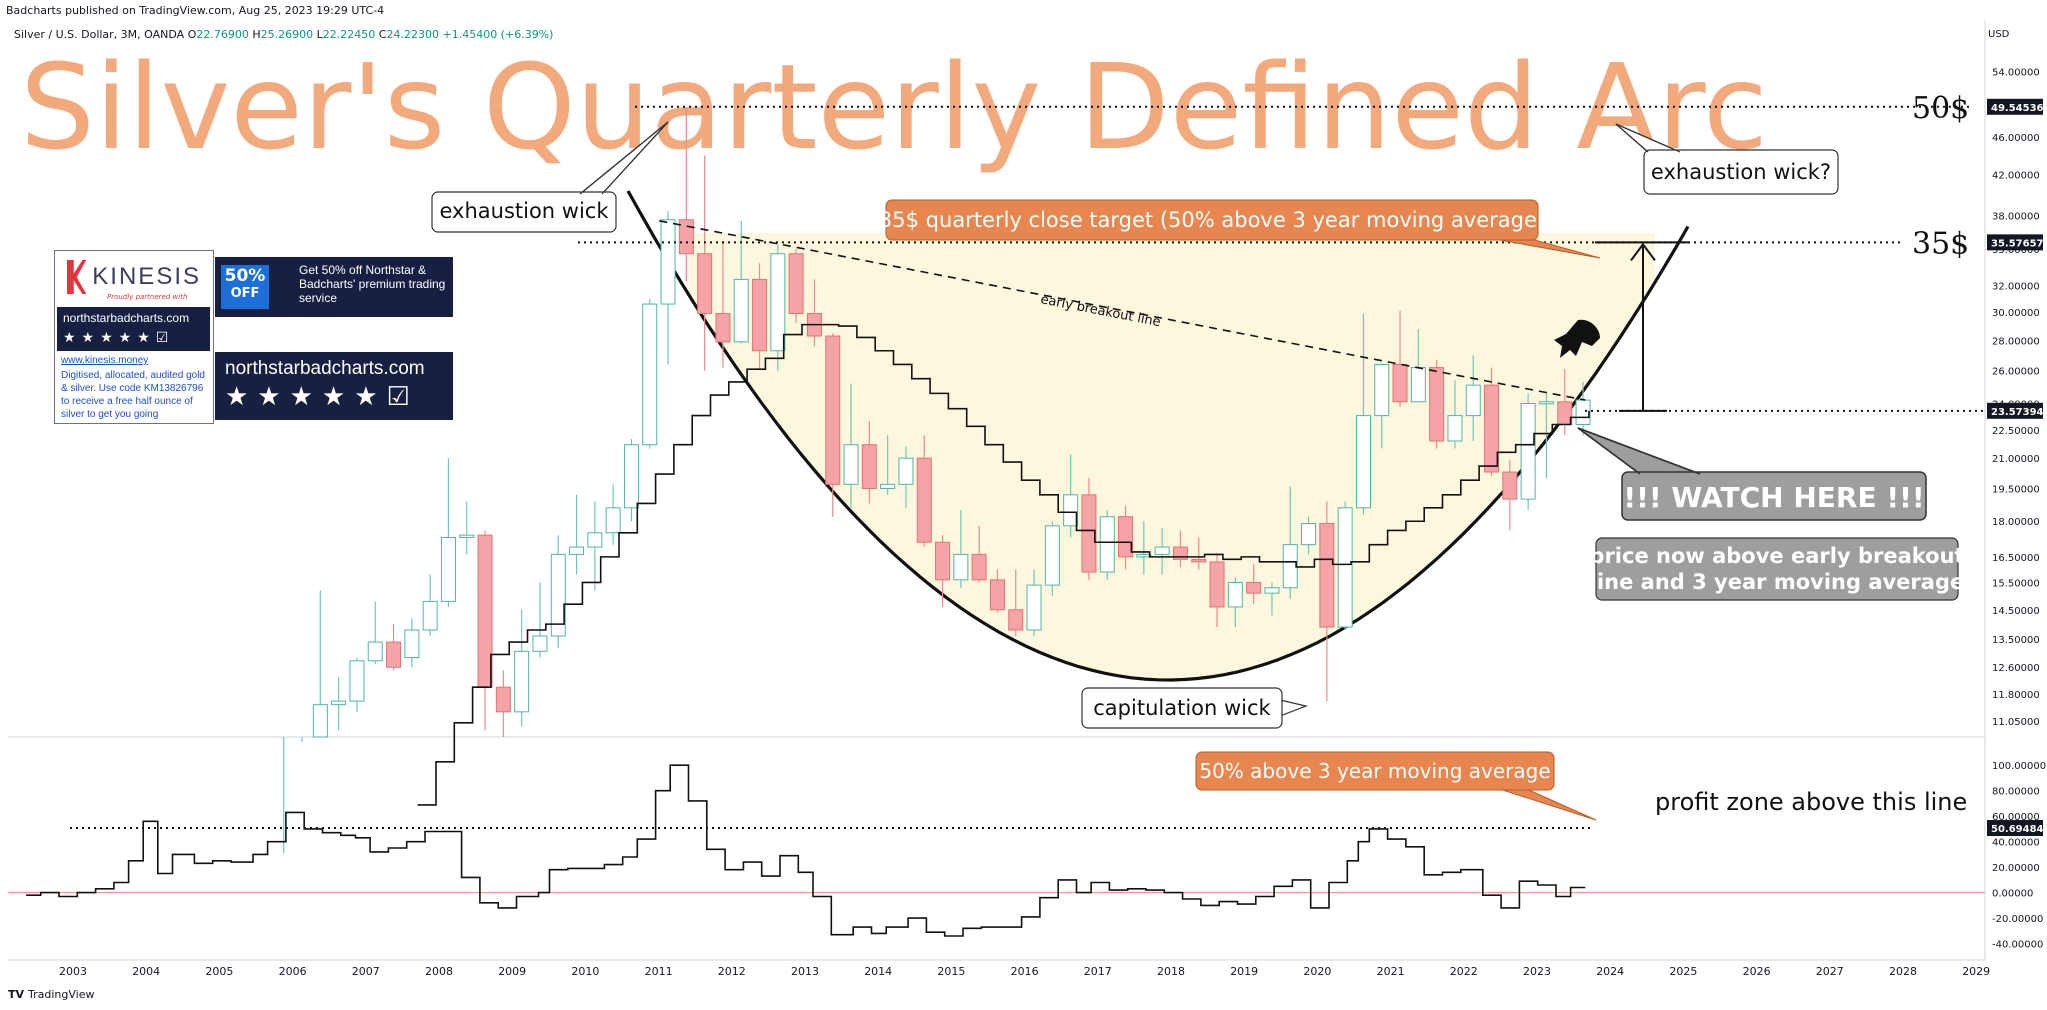  I want to click on x-tick-label: 2023, so click(1537, 971).